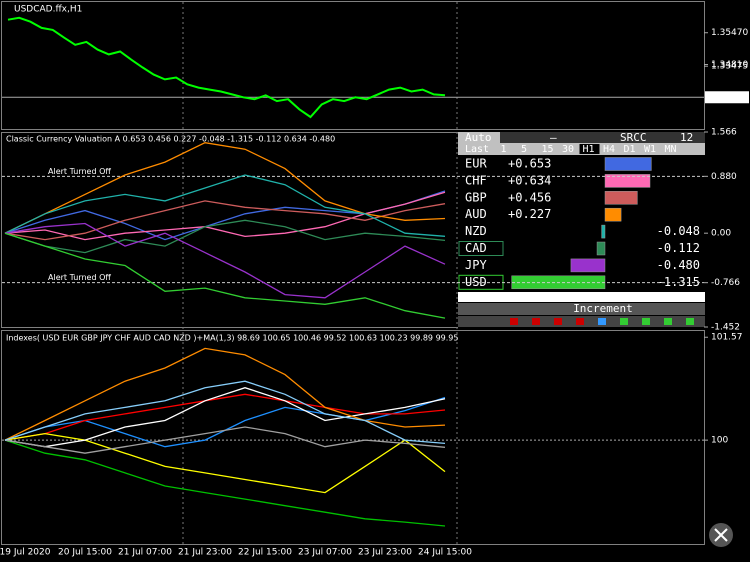 This screenshot has height=562, width=750. I want to click on currency-name: CAD, so click(476, 248).